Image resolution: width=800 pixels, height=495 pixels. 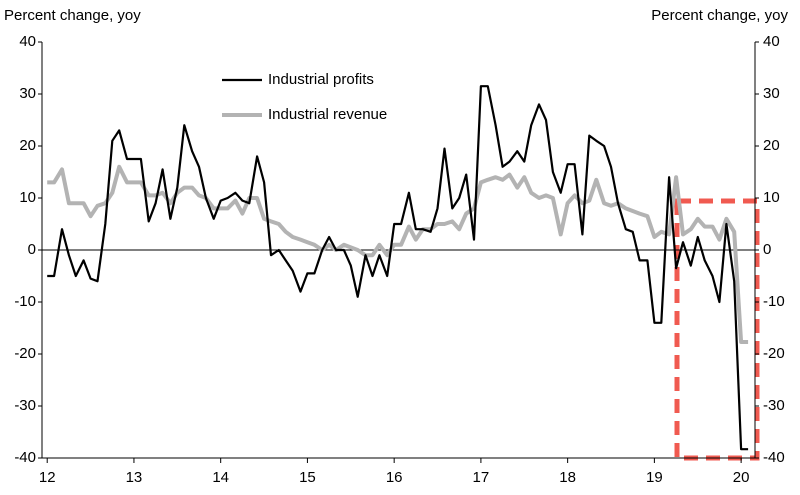 I want to click on legend-label: Industrial revenue, so click(x=327, y=114).